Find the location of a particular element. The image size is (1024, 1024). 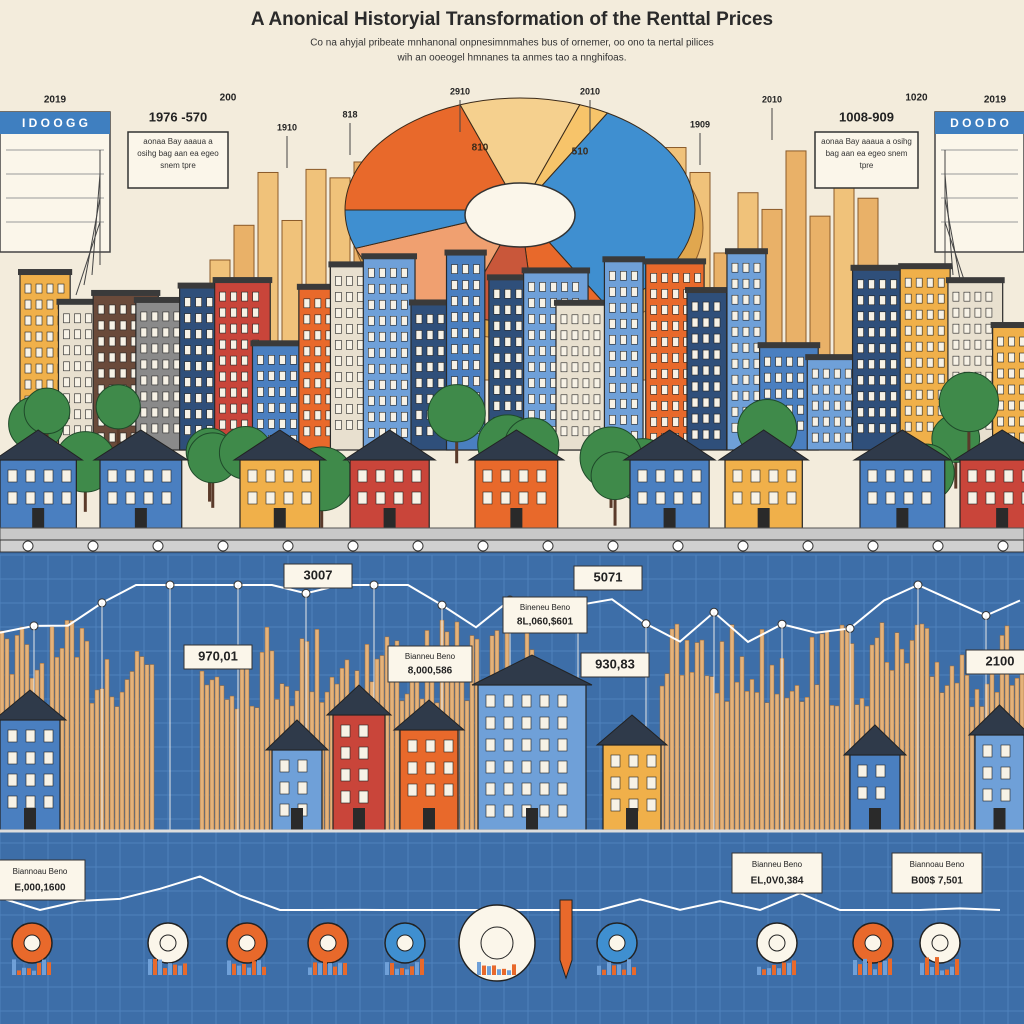

ground is located at coordinates (512, 534).